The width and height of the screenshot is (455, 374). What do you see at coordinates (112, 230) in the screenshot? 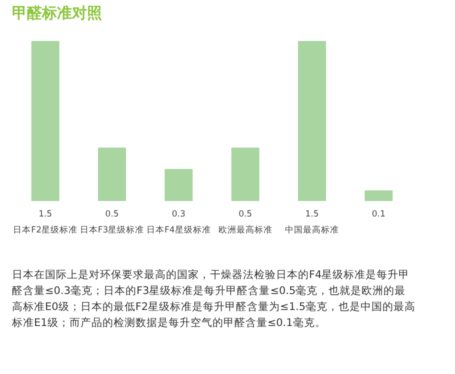
I see `x-tick-label: 日本F3星级标准` at bounding box center [112, 230].